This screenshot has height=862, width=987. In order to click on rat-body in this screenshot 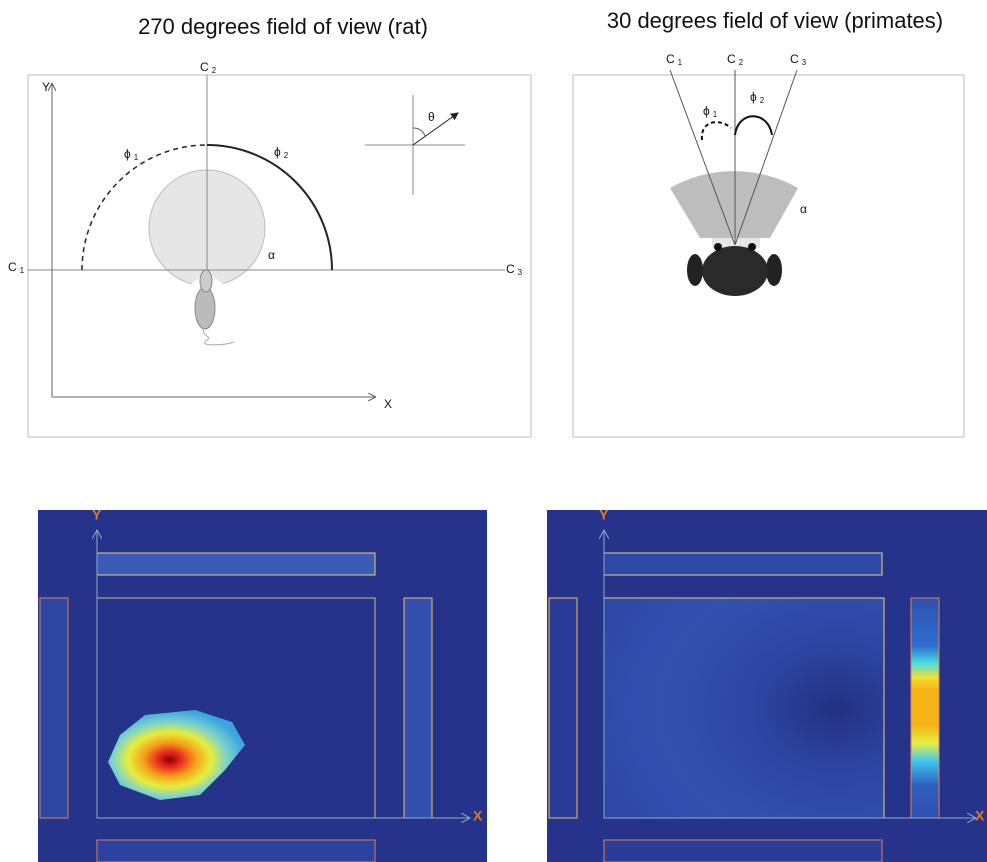, I will do `click(205, 308)`.